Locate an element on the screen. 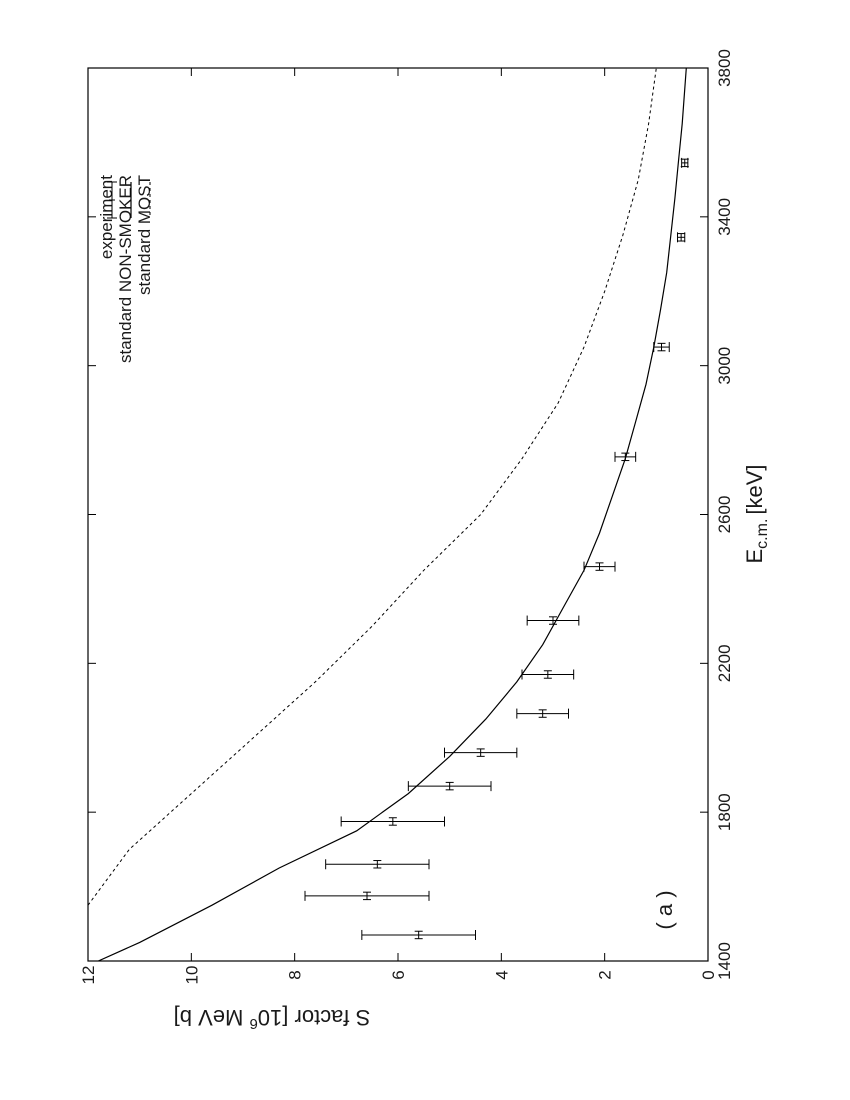 The width and height of the screenshot is (850, 1100). y-tick-label: 4 is located at coordinates (501, 974).